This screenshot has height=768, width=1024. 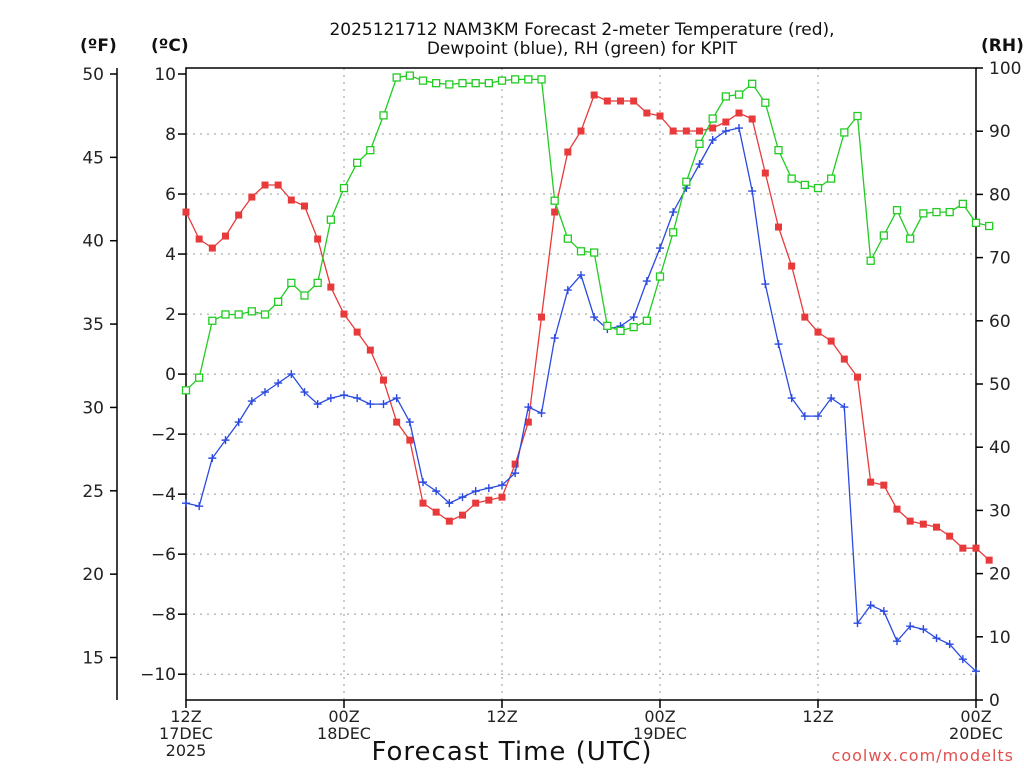 What do you see at coordinates (99, 367) in the screenshot?
I see `fahrenheit-axis: 50 45 40 35 30 25 20 15` at bounding box center [99, 367].